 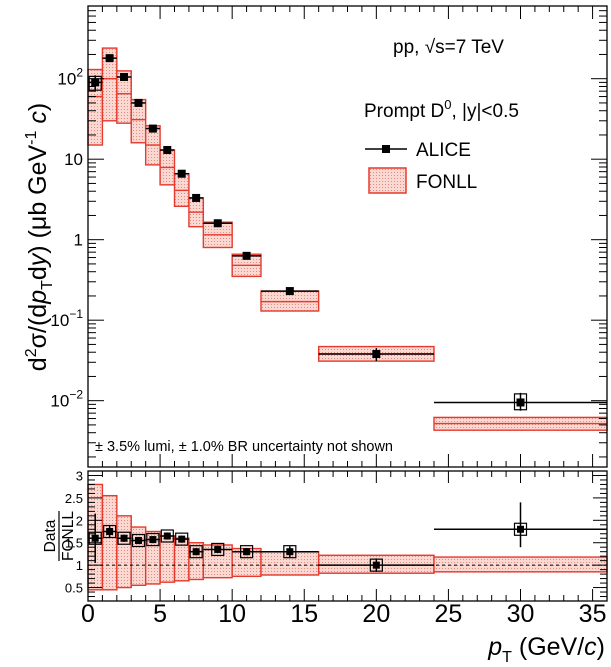 I want to click on y-axis-title: d2σ/(dpTdy) (μb GeV-1 c), so click(x=39, y=237).